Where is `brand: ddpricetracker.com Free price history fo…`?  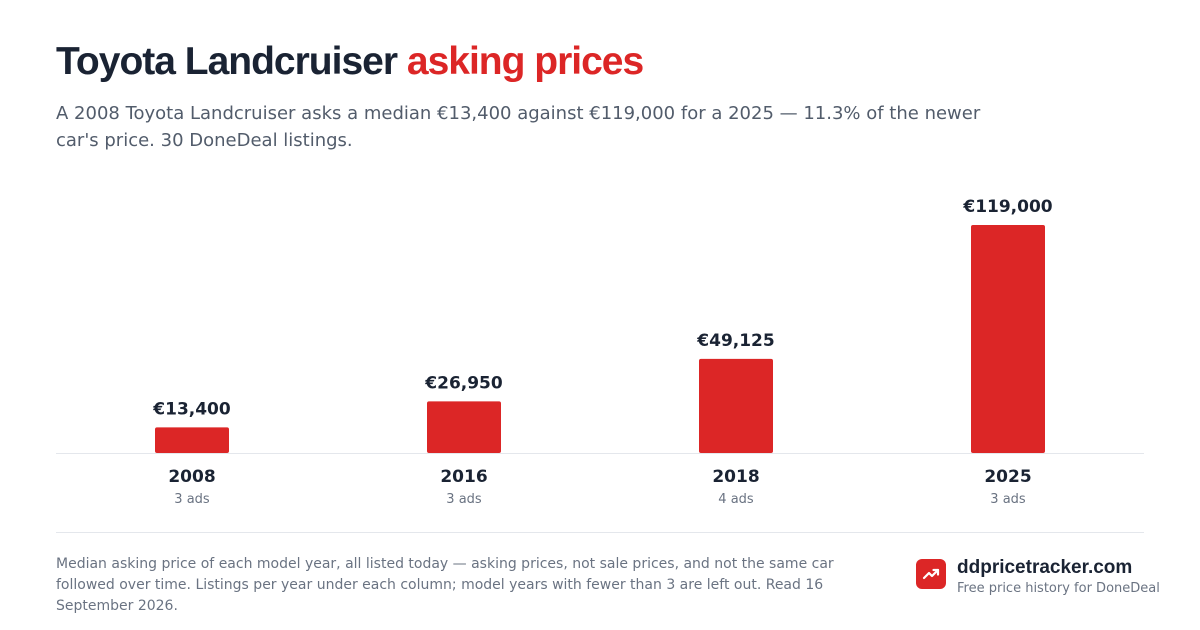 brand: ddpricetracker.com Free price history fo… is located at coordinates (1038, 577).